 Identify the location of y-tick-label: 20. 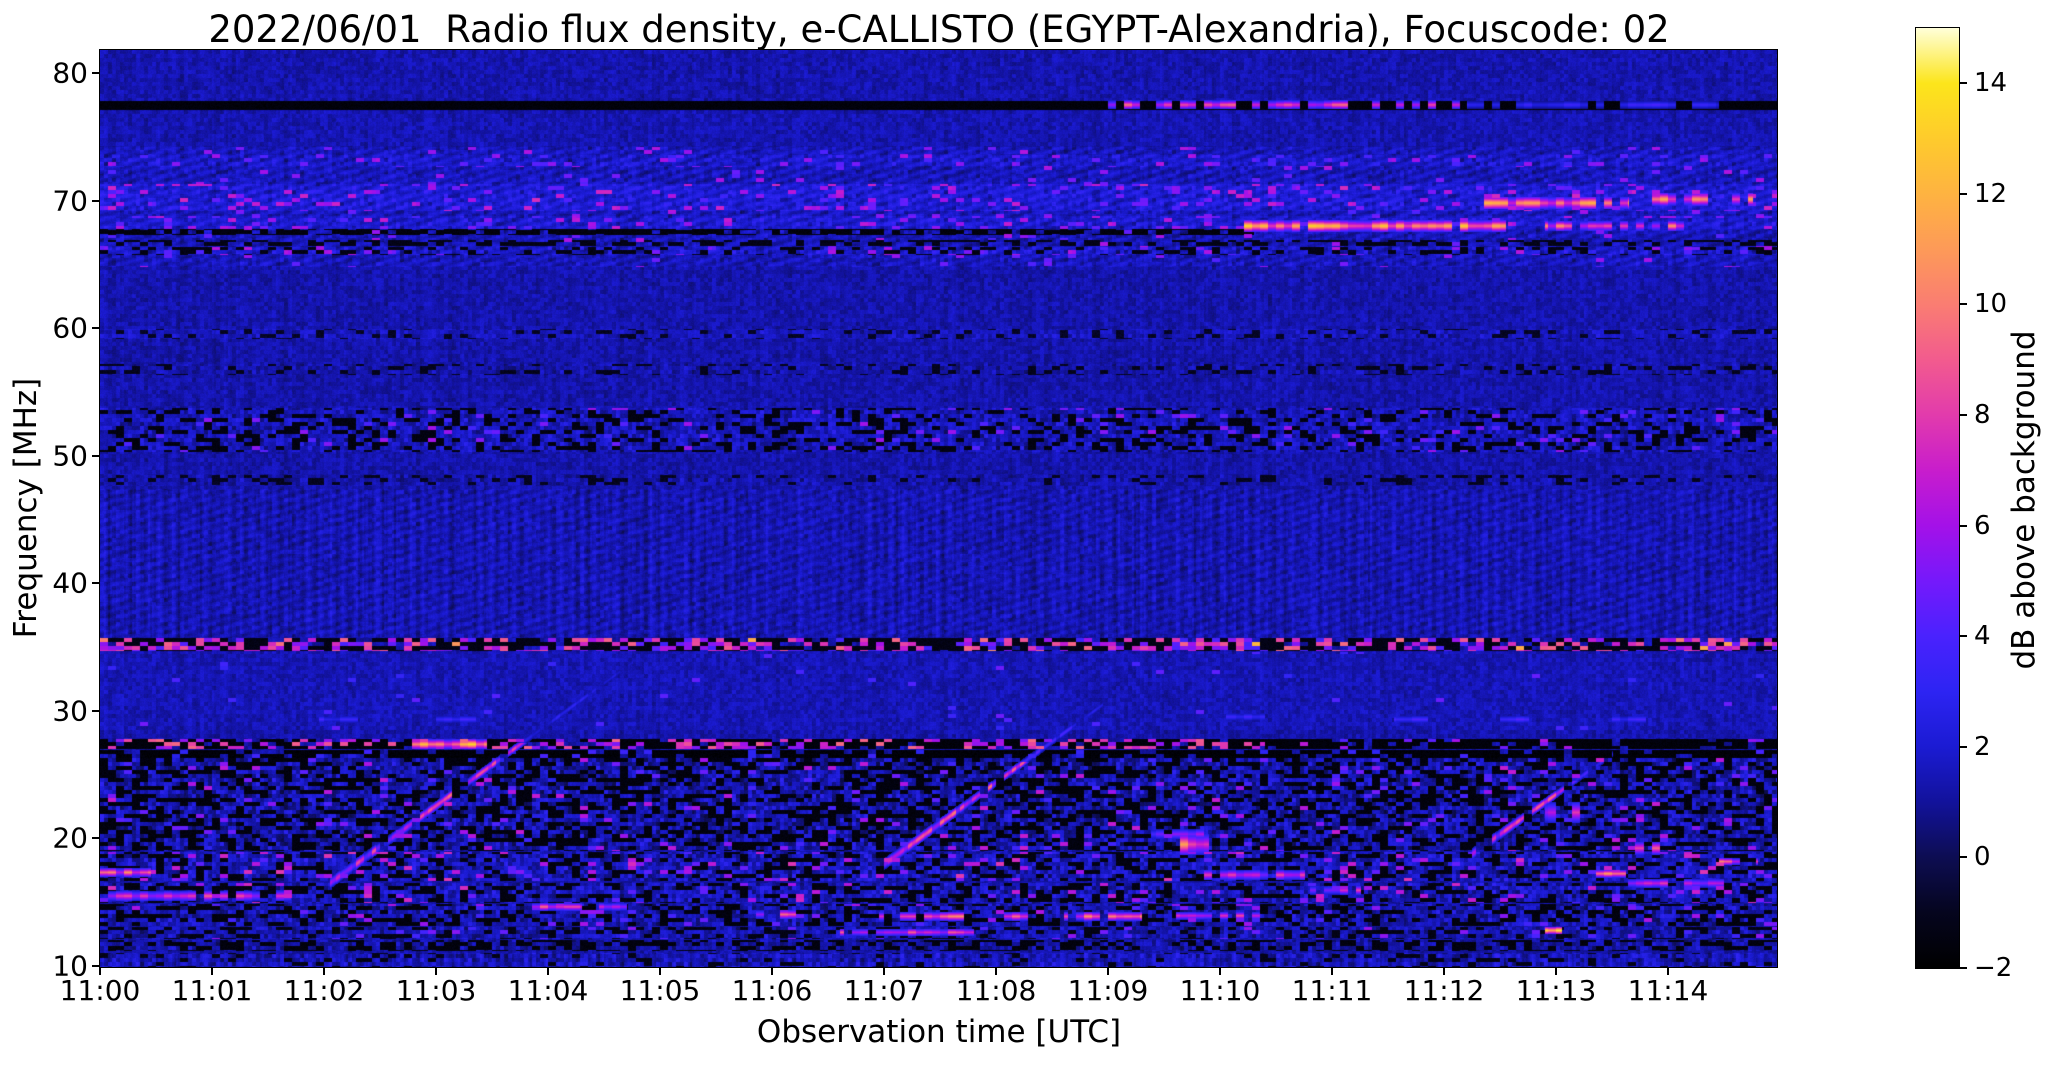
(70, 838).